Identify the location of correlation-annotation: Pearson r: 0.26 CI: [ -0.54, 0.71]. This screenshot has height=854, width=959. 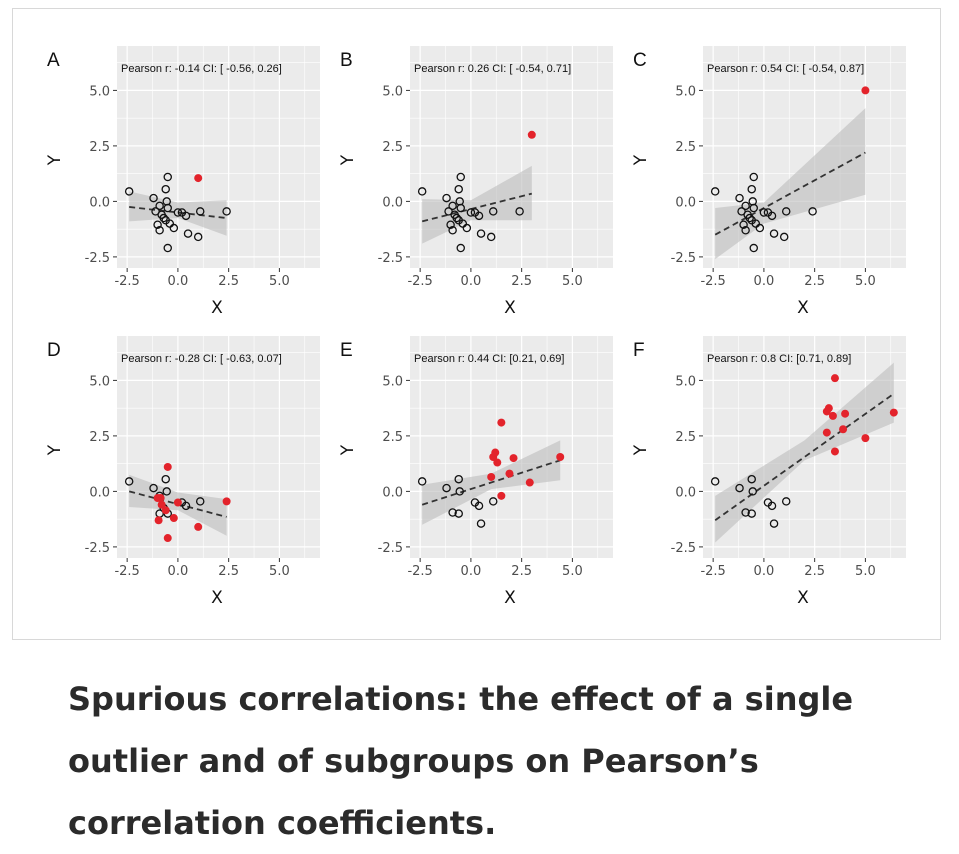
(492, 69).